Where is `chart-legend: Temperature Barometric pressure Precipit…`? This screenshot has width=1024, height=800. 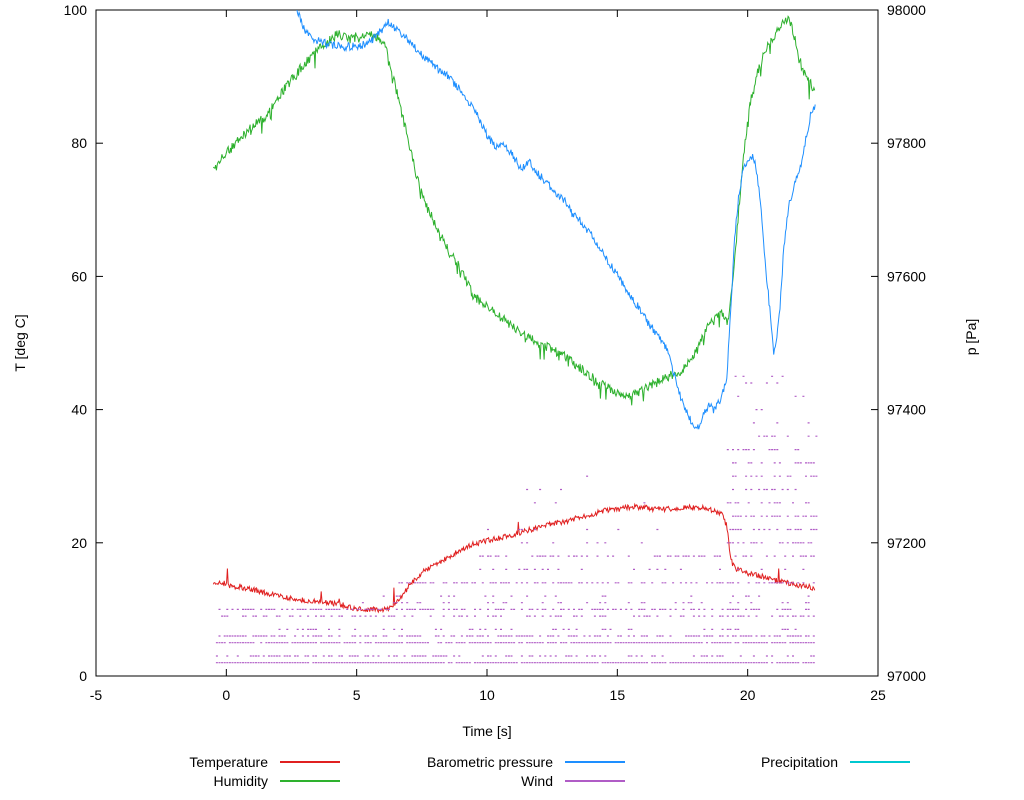 chart-legend: Temperature Barometric pressure Precipit… is located at coordinates (482, 771).